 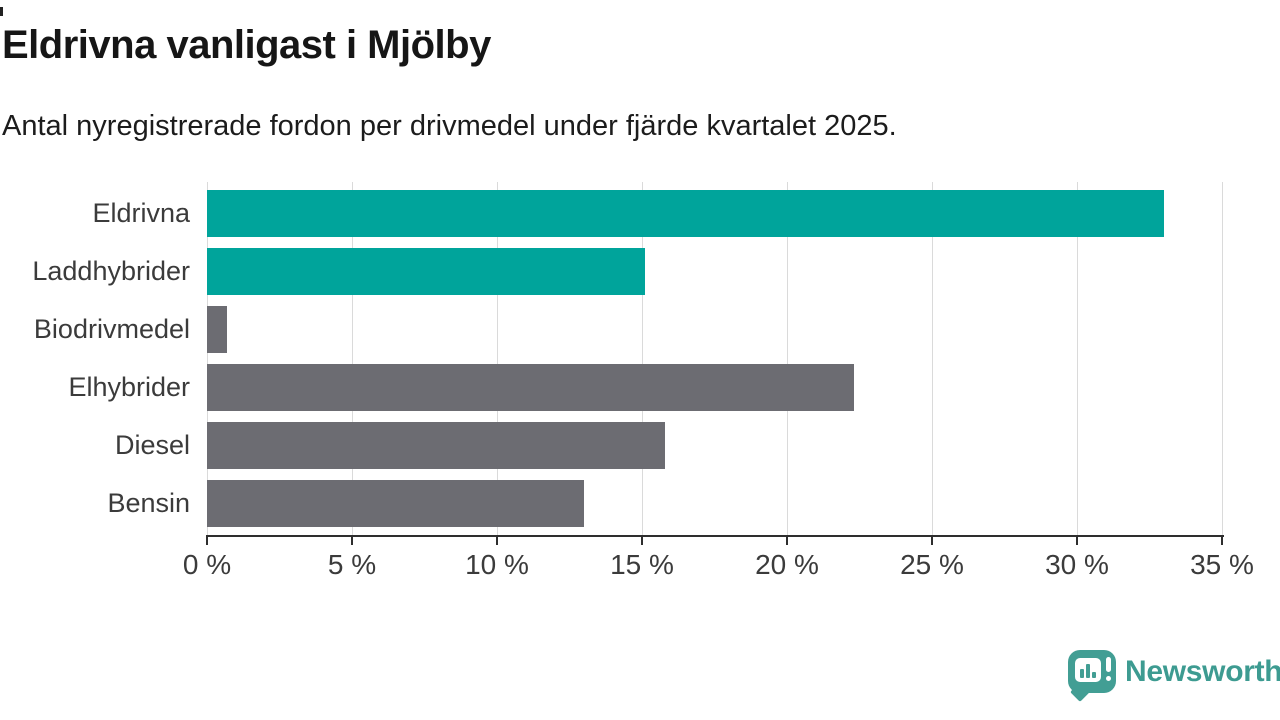 I want to click on bar-biodrivmedel, so click(x=217, y=329).